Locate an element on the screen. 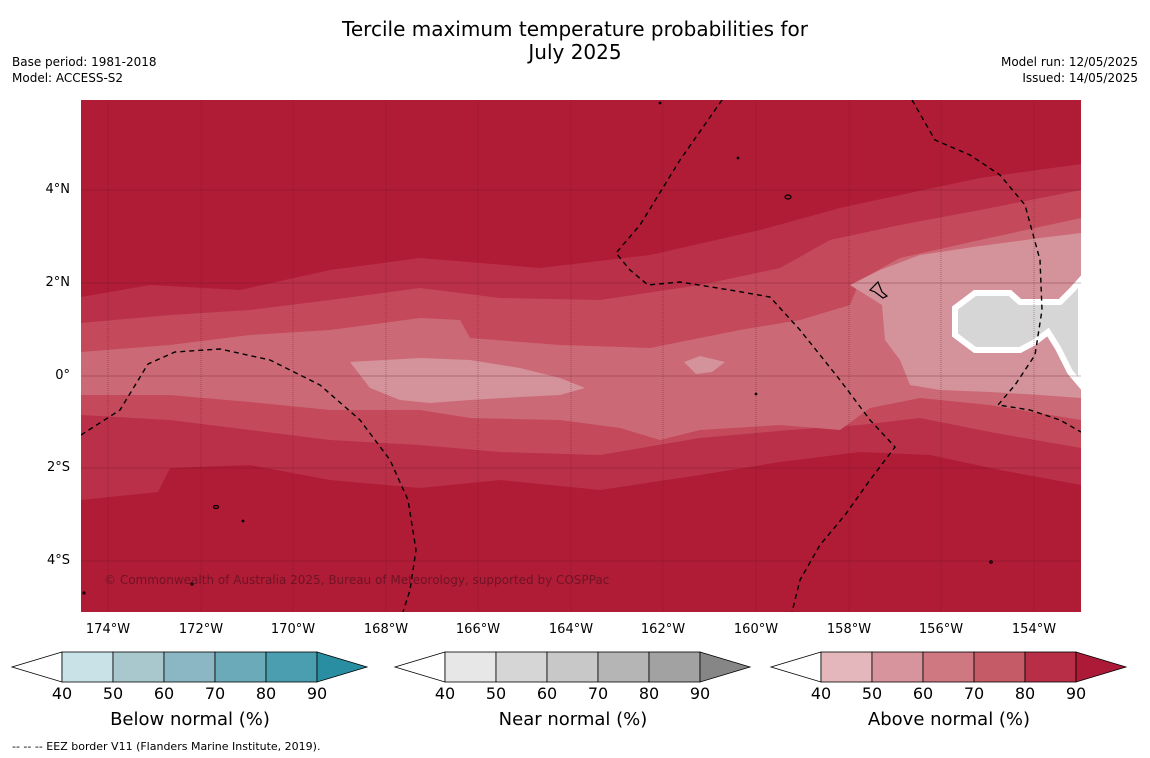 Image resolution: width=1150 pixels, height=758 pixels. near-tick-50: 50 is located at coordinates (496, 693).